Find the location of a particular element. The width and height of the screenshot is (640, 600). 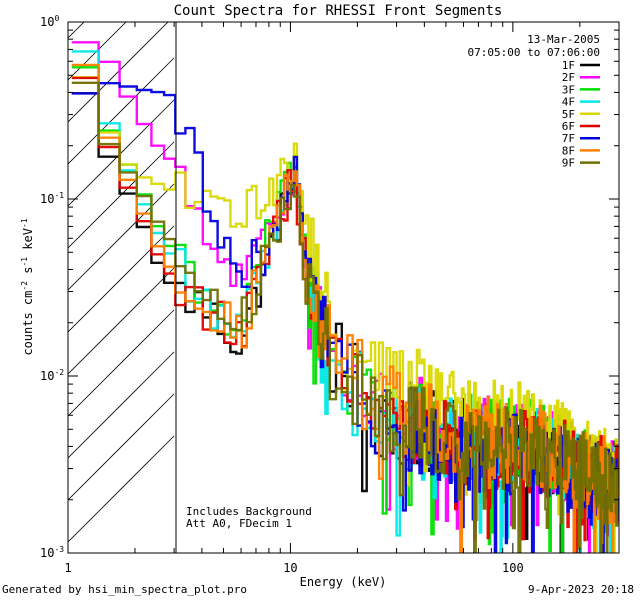

legend-label-6F: 6F is located at coordinates (568, 126).